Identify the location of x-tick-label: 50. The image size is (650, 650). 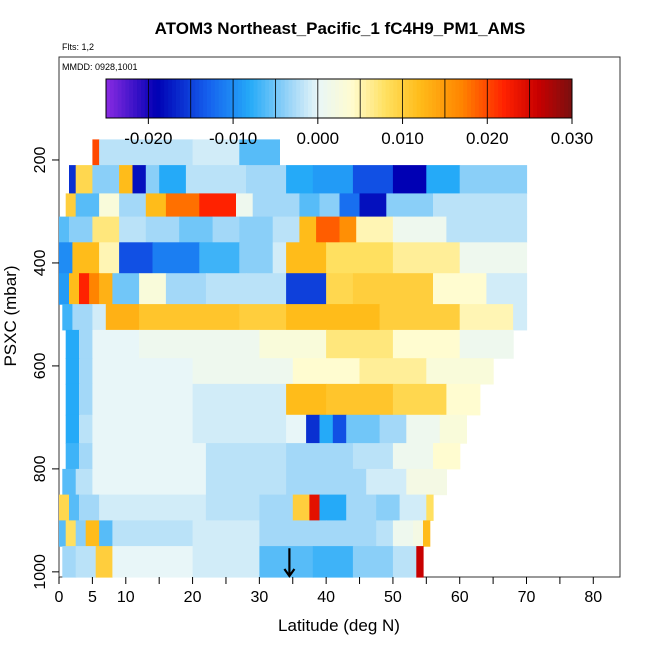
(393, 597).